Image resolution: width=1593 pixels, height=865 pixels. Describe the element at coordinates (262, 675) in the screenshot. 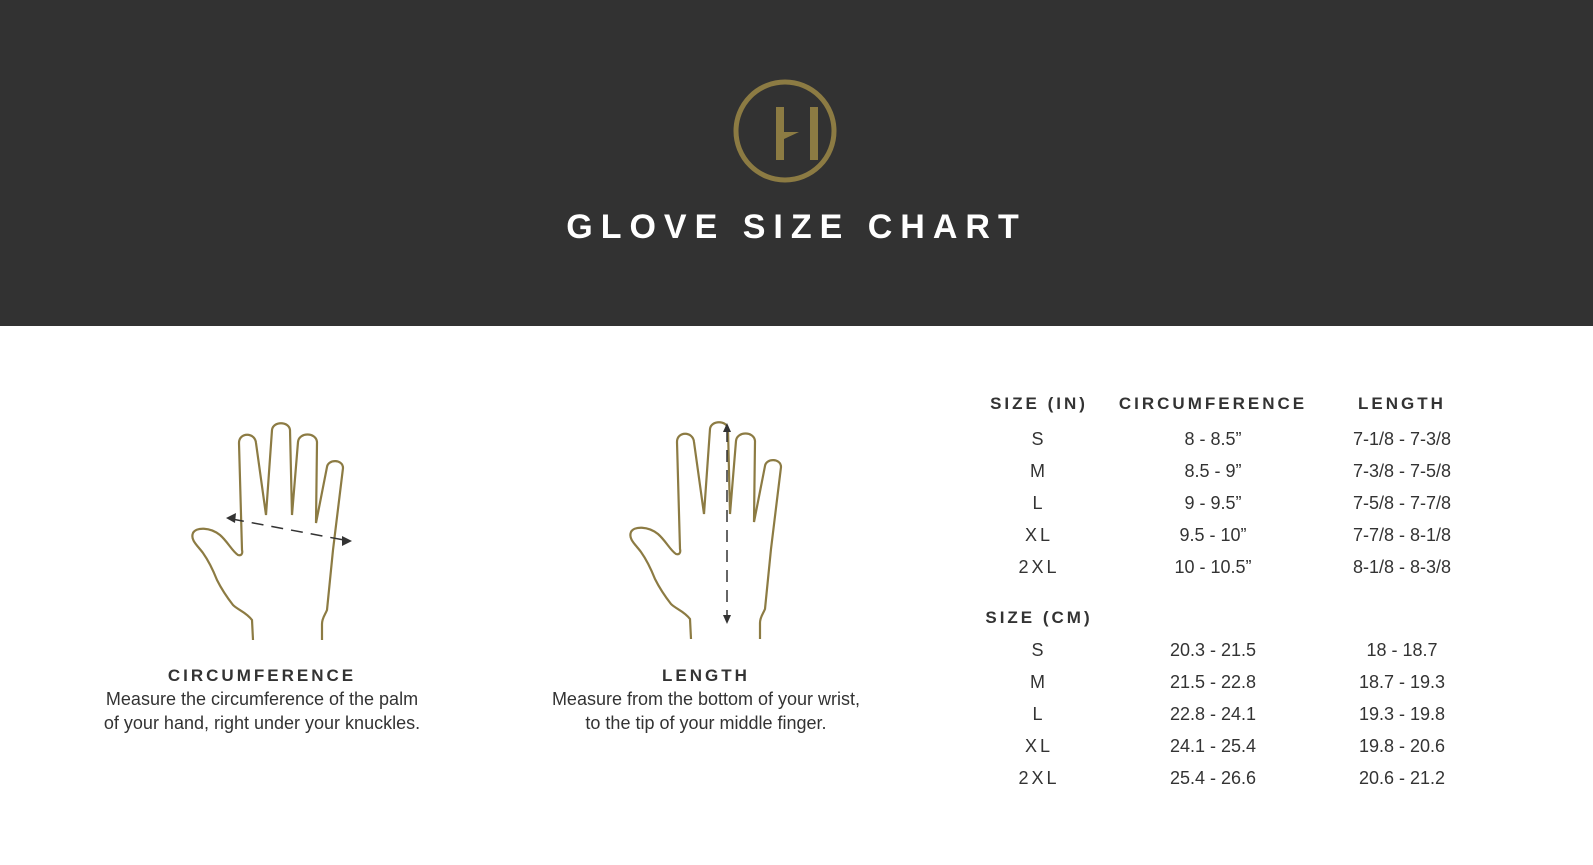

I see `guide-heading: CIRCUMFERENCE` at that location.